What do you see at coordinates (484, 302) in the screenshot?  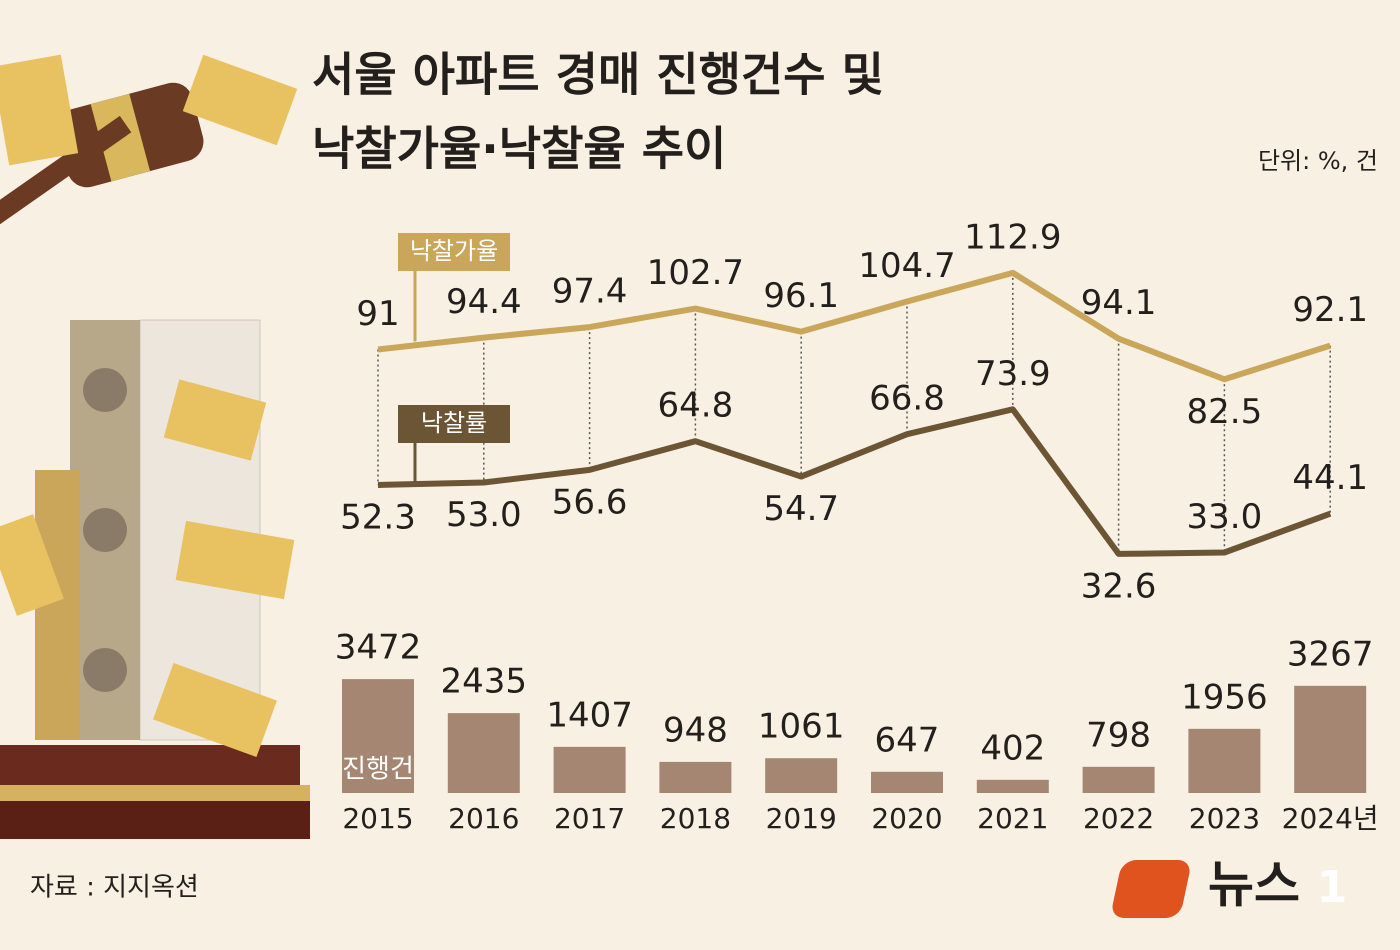 I see `value-label: 94.4` at bounding box center [484, 302].